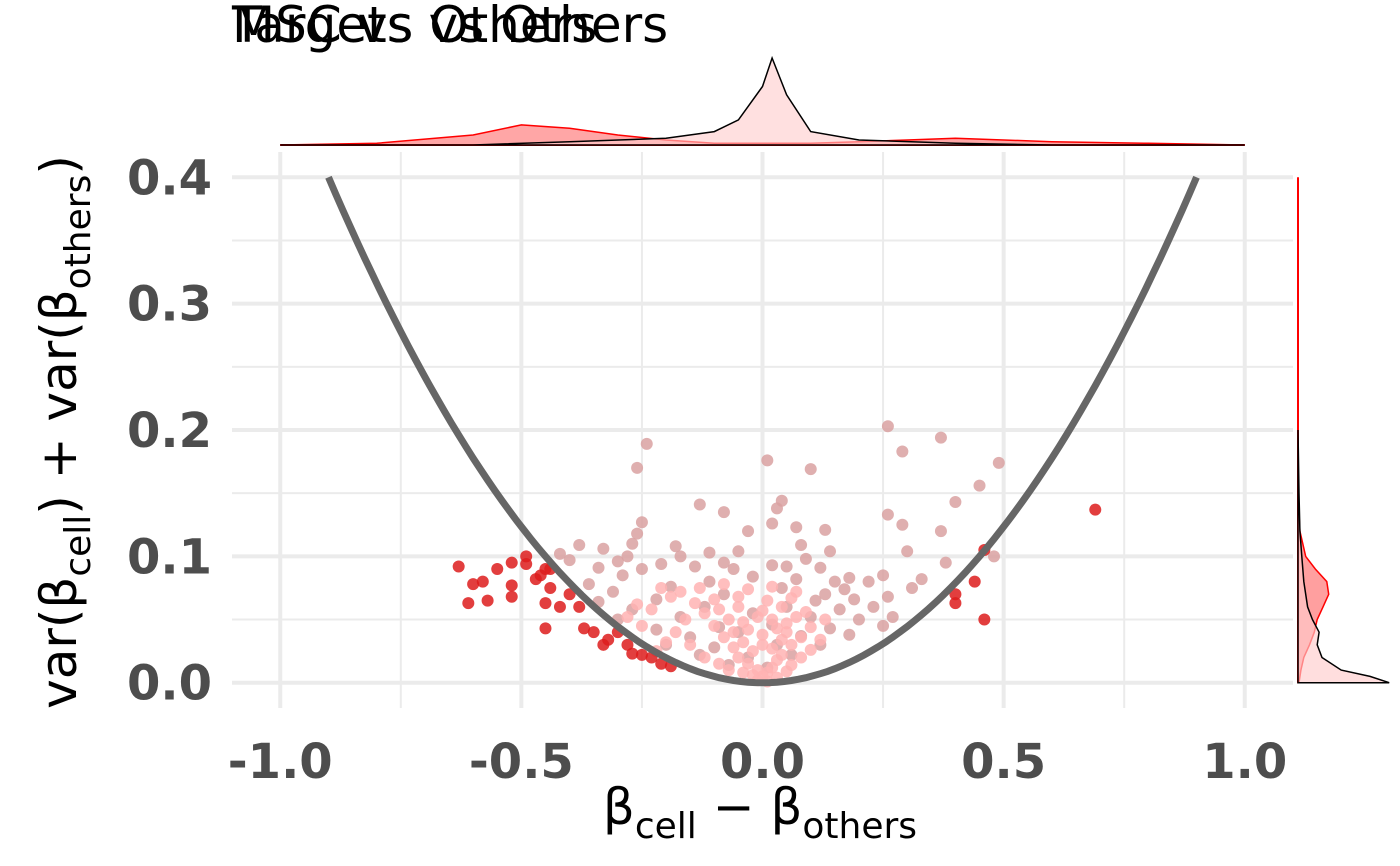 This screenshot has width=1400, height=866. I want to click on x-tick-label: 0.5, so click(1003, 762).